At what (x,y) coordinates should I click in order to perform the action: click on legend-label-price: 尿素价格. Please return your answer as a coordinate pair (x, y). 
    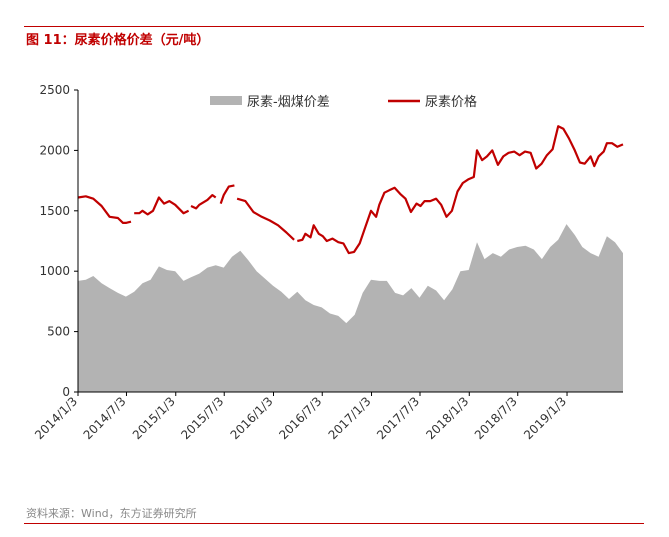
    Looking at the image, I should click on (451, 102).